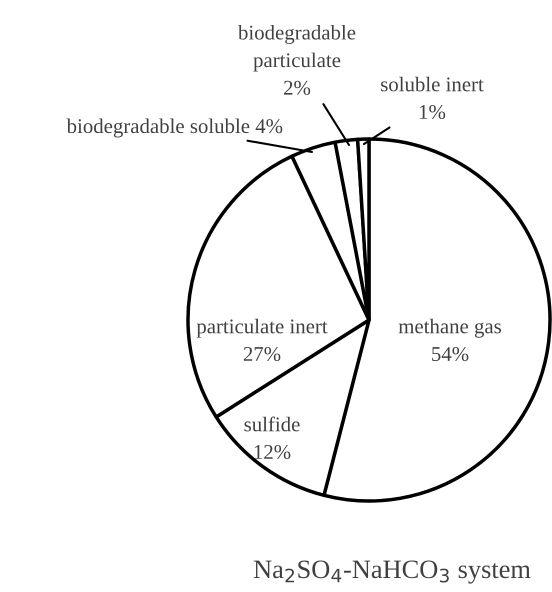  What do you see at coordinates (262, 328) in the screenshot?
I see `slice-label: particulate inert` at bounding box center [262, 328].